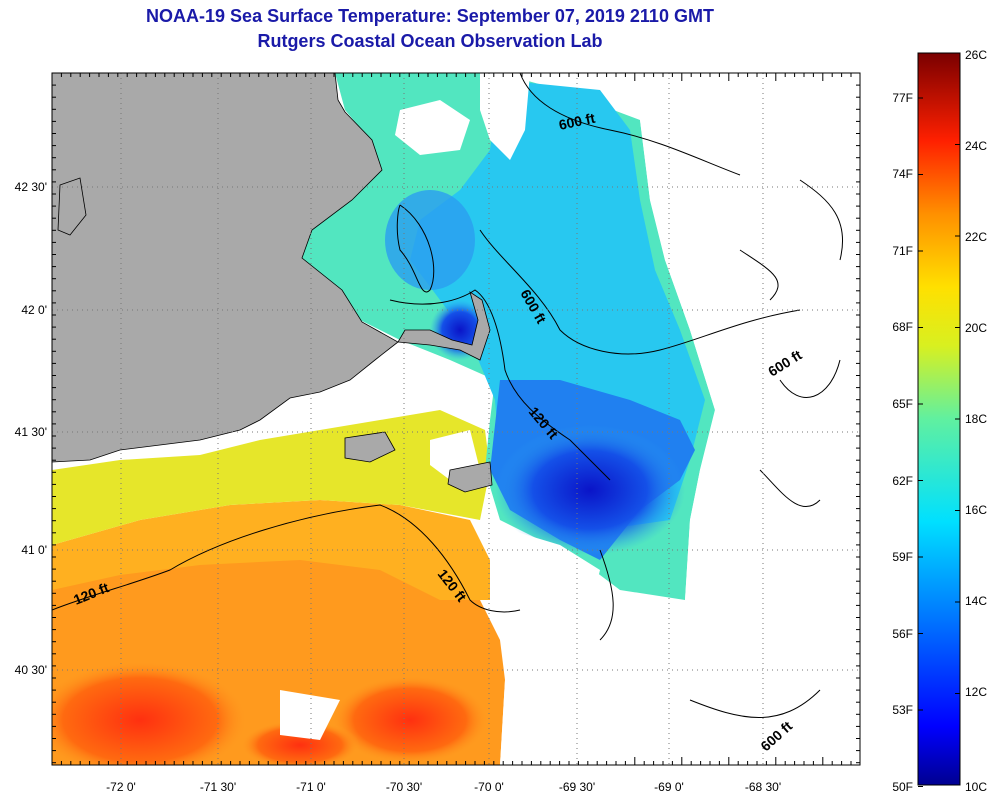  What do you see at coordinates (669, 787) in the screenshot?
I see `lon-tick-label: -69 0'` at bounding box center [669, 787].